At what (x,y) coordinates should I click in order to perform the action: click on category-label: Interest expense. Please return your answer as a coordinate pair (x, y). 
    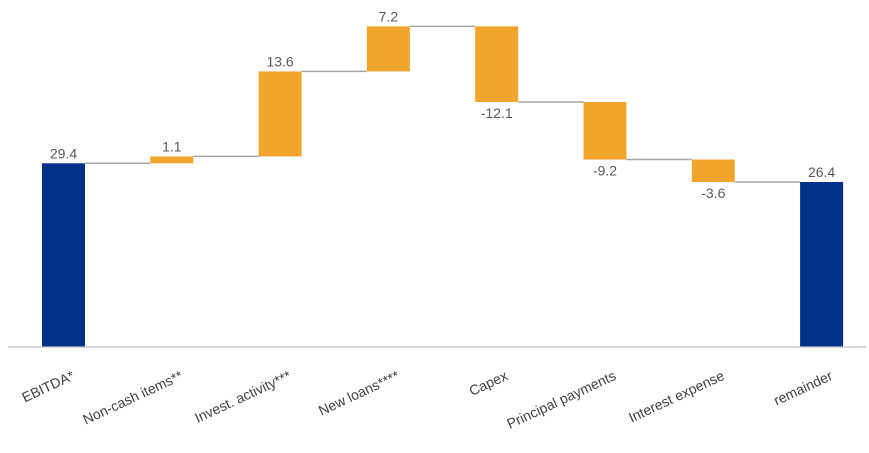
    Looking at the image, I should click on (676, 396).